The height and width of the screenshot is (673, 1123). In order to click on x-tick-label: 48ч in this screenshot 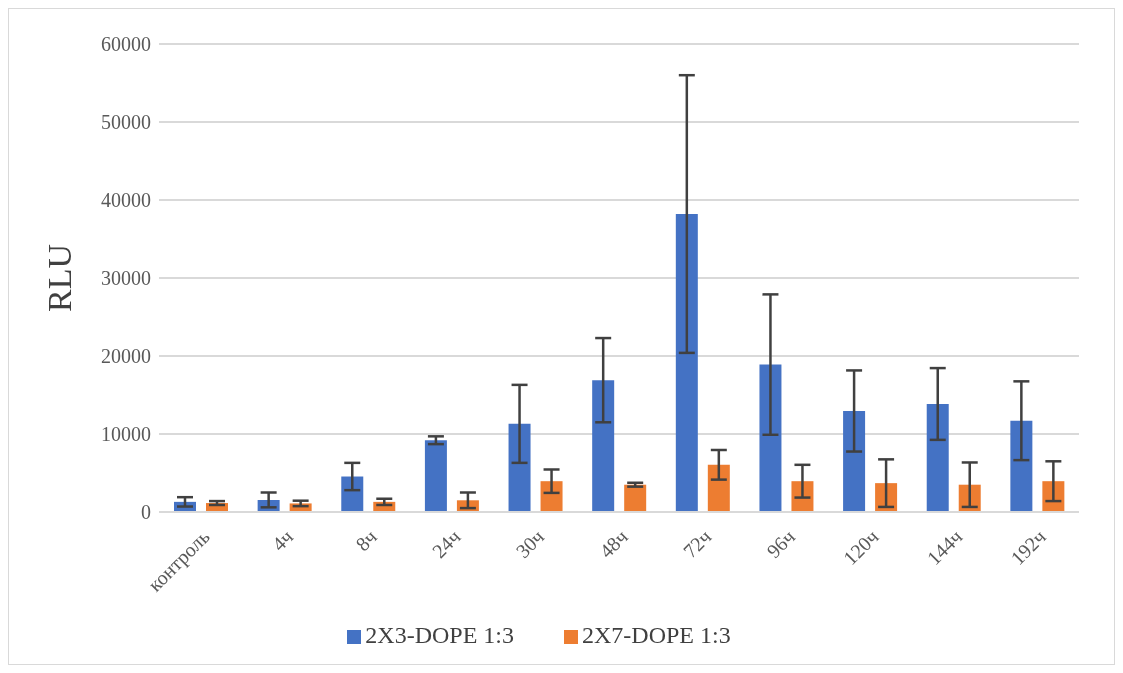, I will do `click(613, 544)`.